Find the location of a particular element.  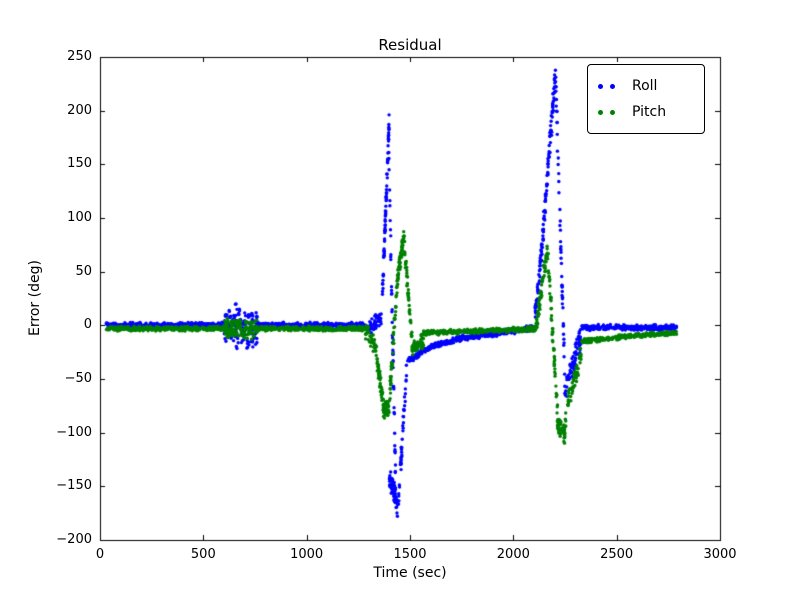

x-tick-label: 1000 is located at coordinates (307, 554).